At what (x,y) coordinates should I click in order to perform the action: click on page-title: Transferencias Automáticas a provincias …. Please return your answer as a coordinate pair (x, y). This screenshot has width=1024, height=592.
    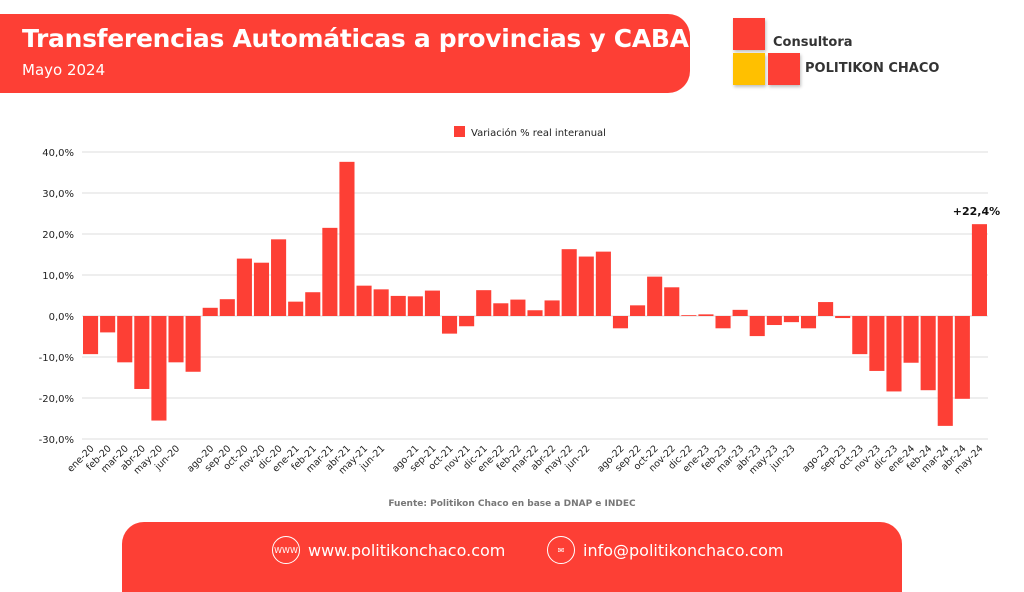
    Looking at the image, I should click on (355, 38).